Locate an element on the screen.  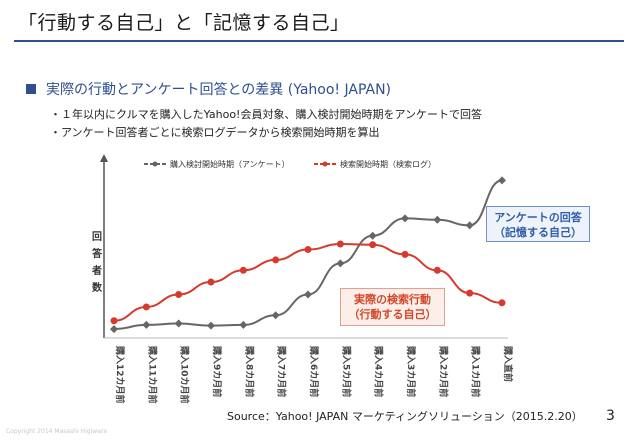
legend-label: 購入検討開始時期（アンケート） is located at coordinates (230, 164).